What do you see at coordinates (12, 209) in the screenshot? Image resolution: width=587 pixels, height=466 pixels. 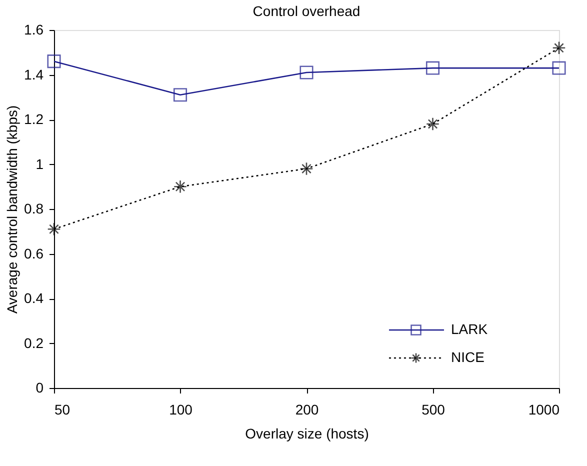 I see `y-axis-title: Average control bandwidth (kbps)` at bounding box center [12, 209].